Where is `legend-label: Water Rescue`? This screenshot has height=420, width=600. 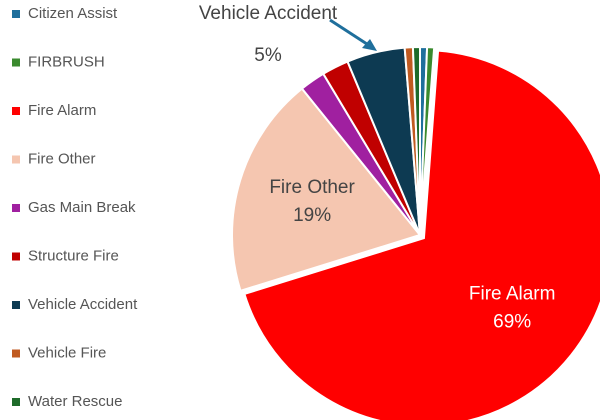
legend-label: Water Rescue is located at coordinates (75, 401).